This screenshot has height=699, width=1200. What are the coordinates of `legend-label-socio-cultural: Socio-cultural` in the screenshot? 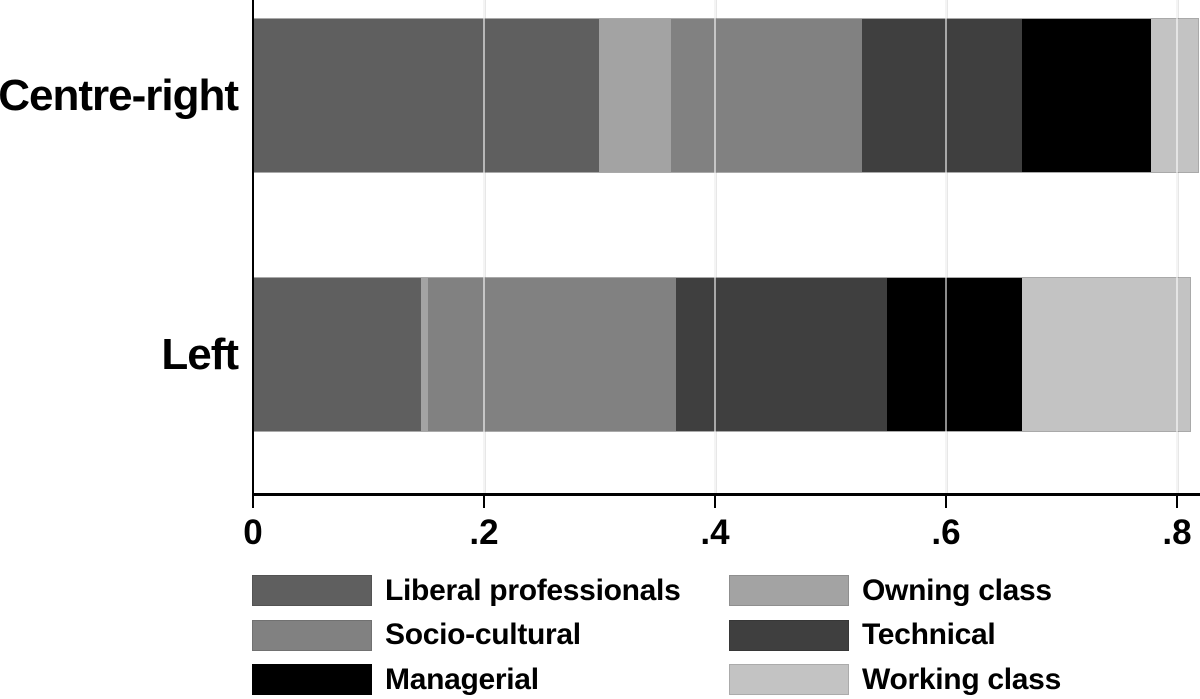 It's located at (483, 634).